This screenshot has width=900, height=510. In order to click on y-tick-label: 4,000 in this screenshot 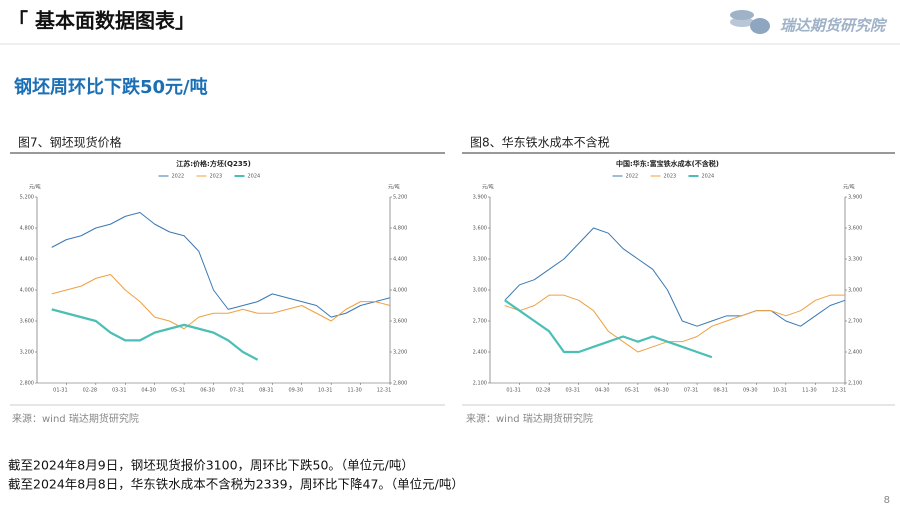, I will do `click(27, 291)`.